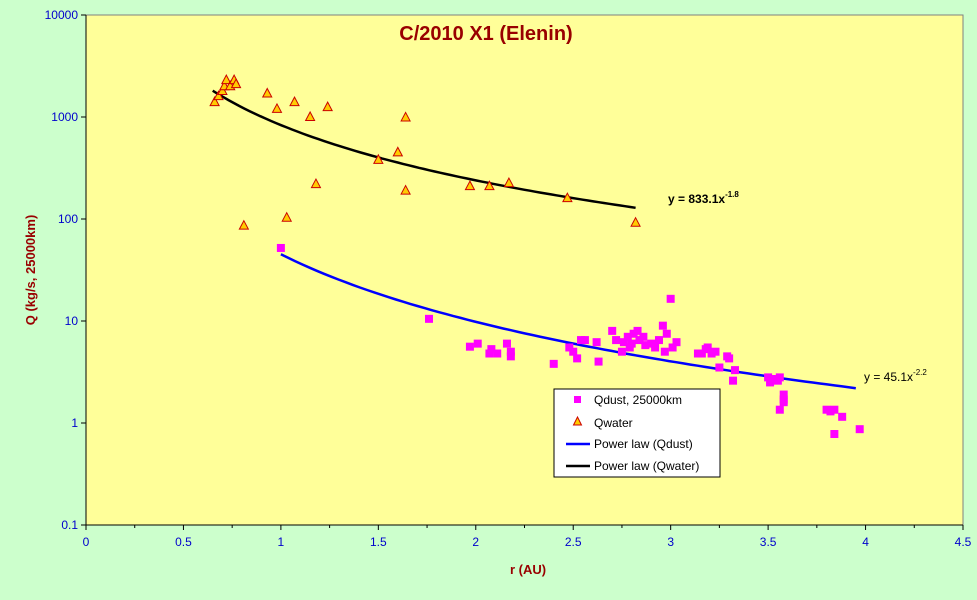 The width and height of the screenshot is (977, 600). Describe the element at coordinates (378, 542) in the screenshot. I see `x-tick-label: 1.5` at that location.